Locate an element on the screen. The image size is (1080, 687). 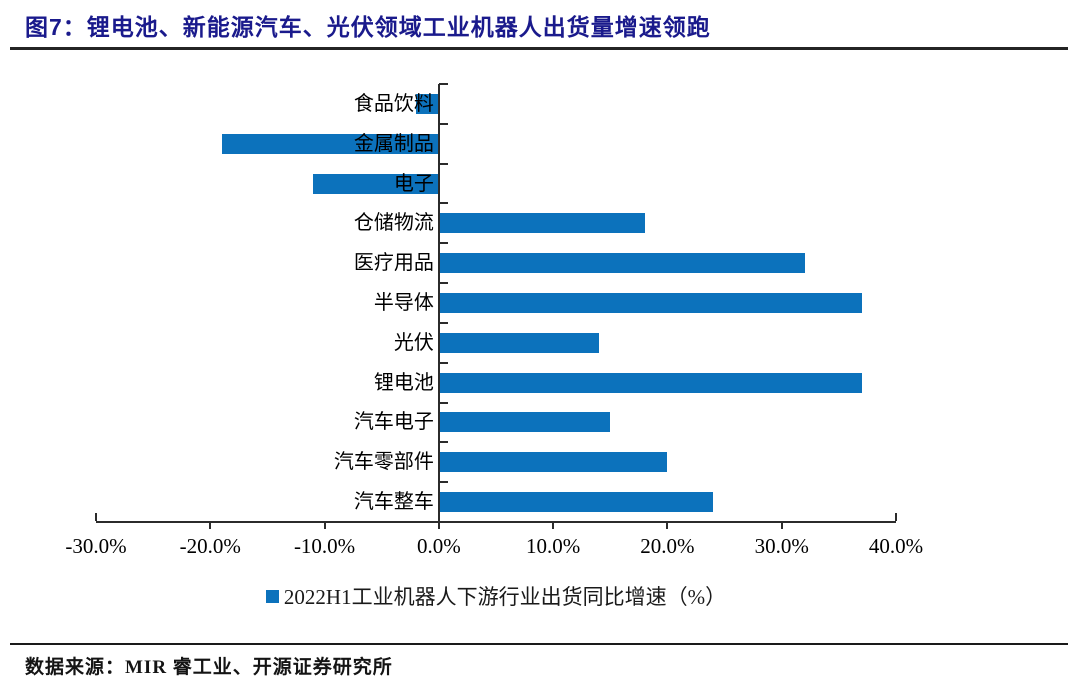
x-axis-label: -30.0% is located at coordinates (96, 546).